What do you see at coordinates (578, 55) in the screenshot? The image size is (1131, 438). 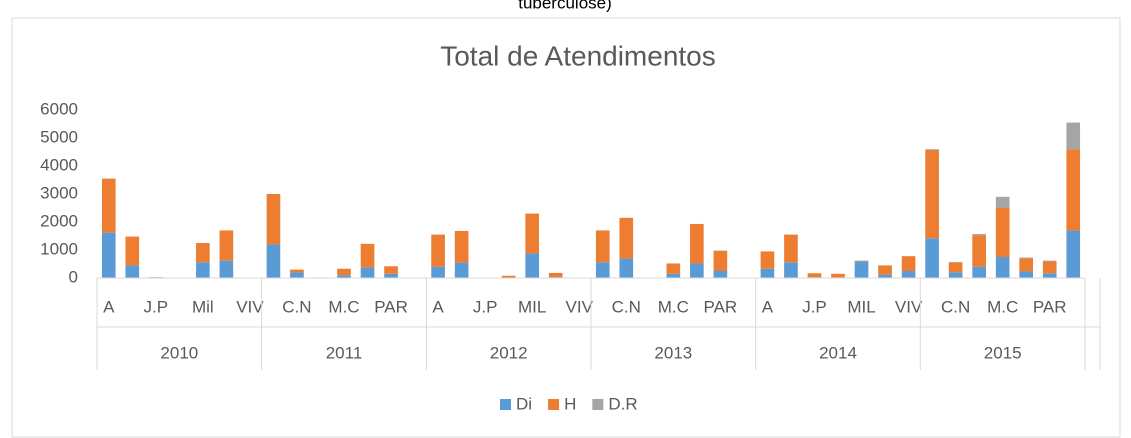 I see `chart-title: Total de Atendimentos` at bounding box center [578, 55].